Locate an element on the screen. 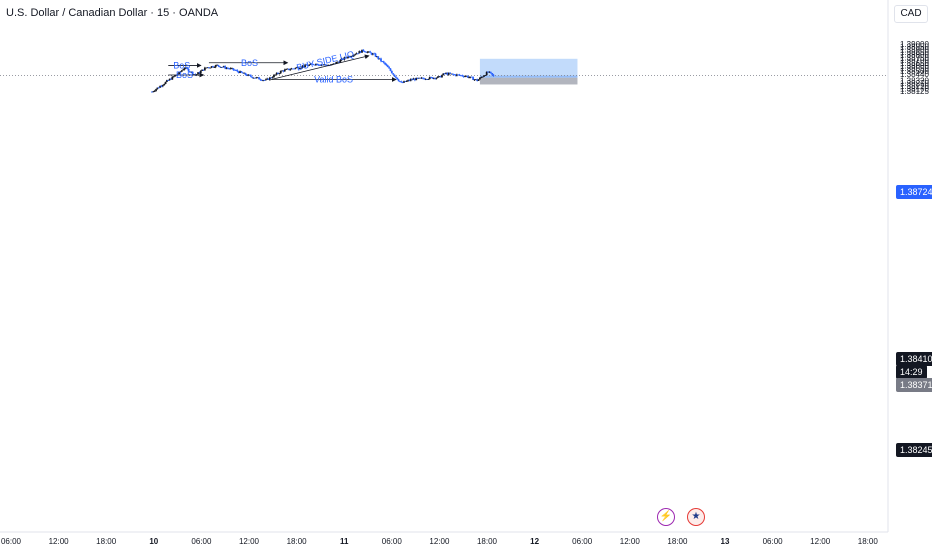  time-tick-label: 18:00 is located at coordinates (677, 541).